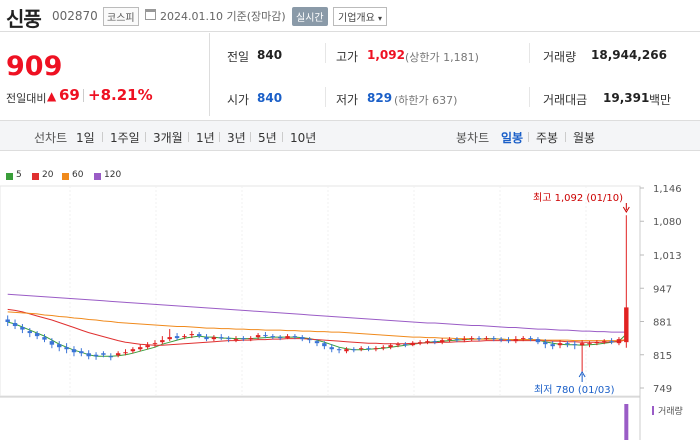 Image resolution: width=700 pixels, height=442 pixels. I want to click on y-tick-label: 1,146, so click(667, 189).